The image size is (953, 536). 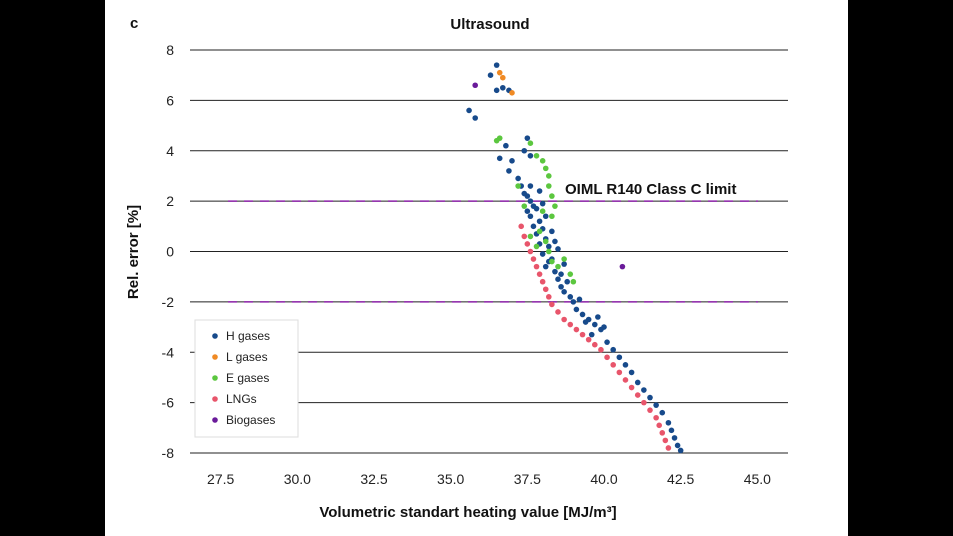 What do you see at coordinates (134, 23) in the screenshot?
I see `panel-letter: c` at bounding box center [134, 23].